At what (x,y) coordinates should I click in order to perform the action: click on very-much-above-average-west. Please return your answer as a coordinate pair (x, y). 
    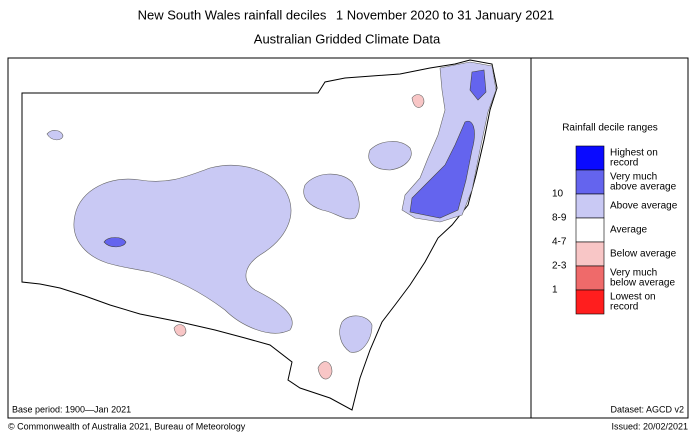
    Looking at the image, I should click on (115, 242).